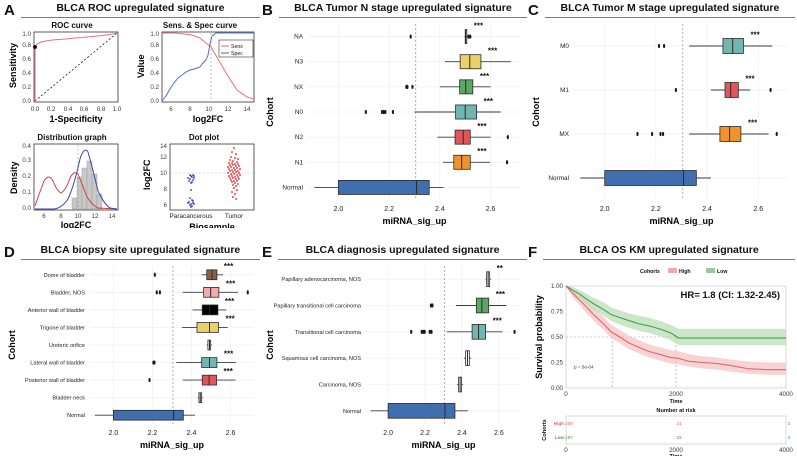  Describe the element at coordinates (299, 87) in the screenshot. I see `box-category-label: NX` at that location.